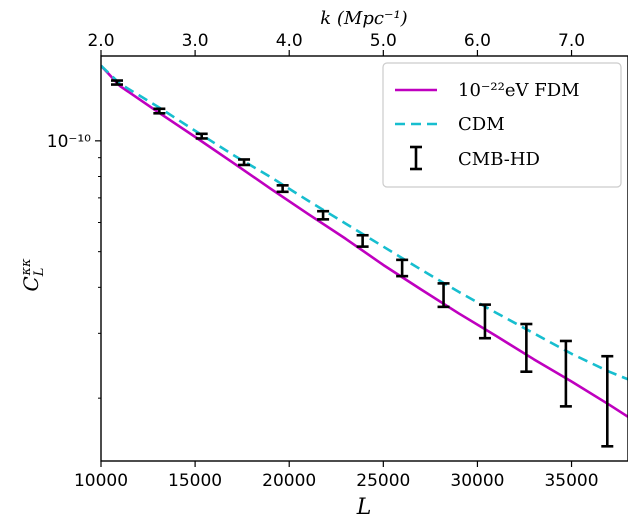 This screenshot has height=521, width=628. I want to click on x-tick-label: 30000, so click(477, 481).